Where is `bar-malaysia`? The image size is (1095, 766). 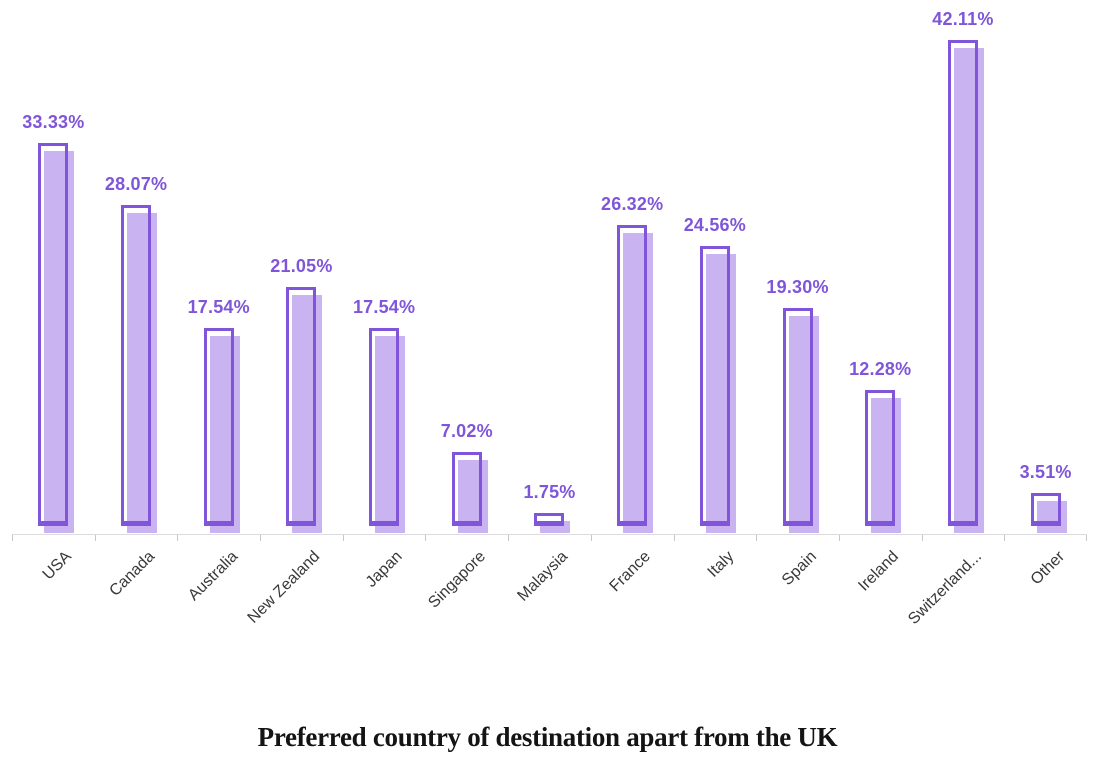
bar-malaysia is located at coordinates (552, 523).